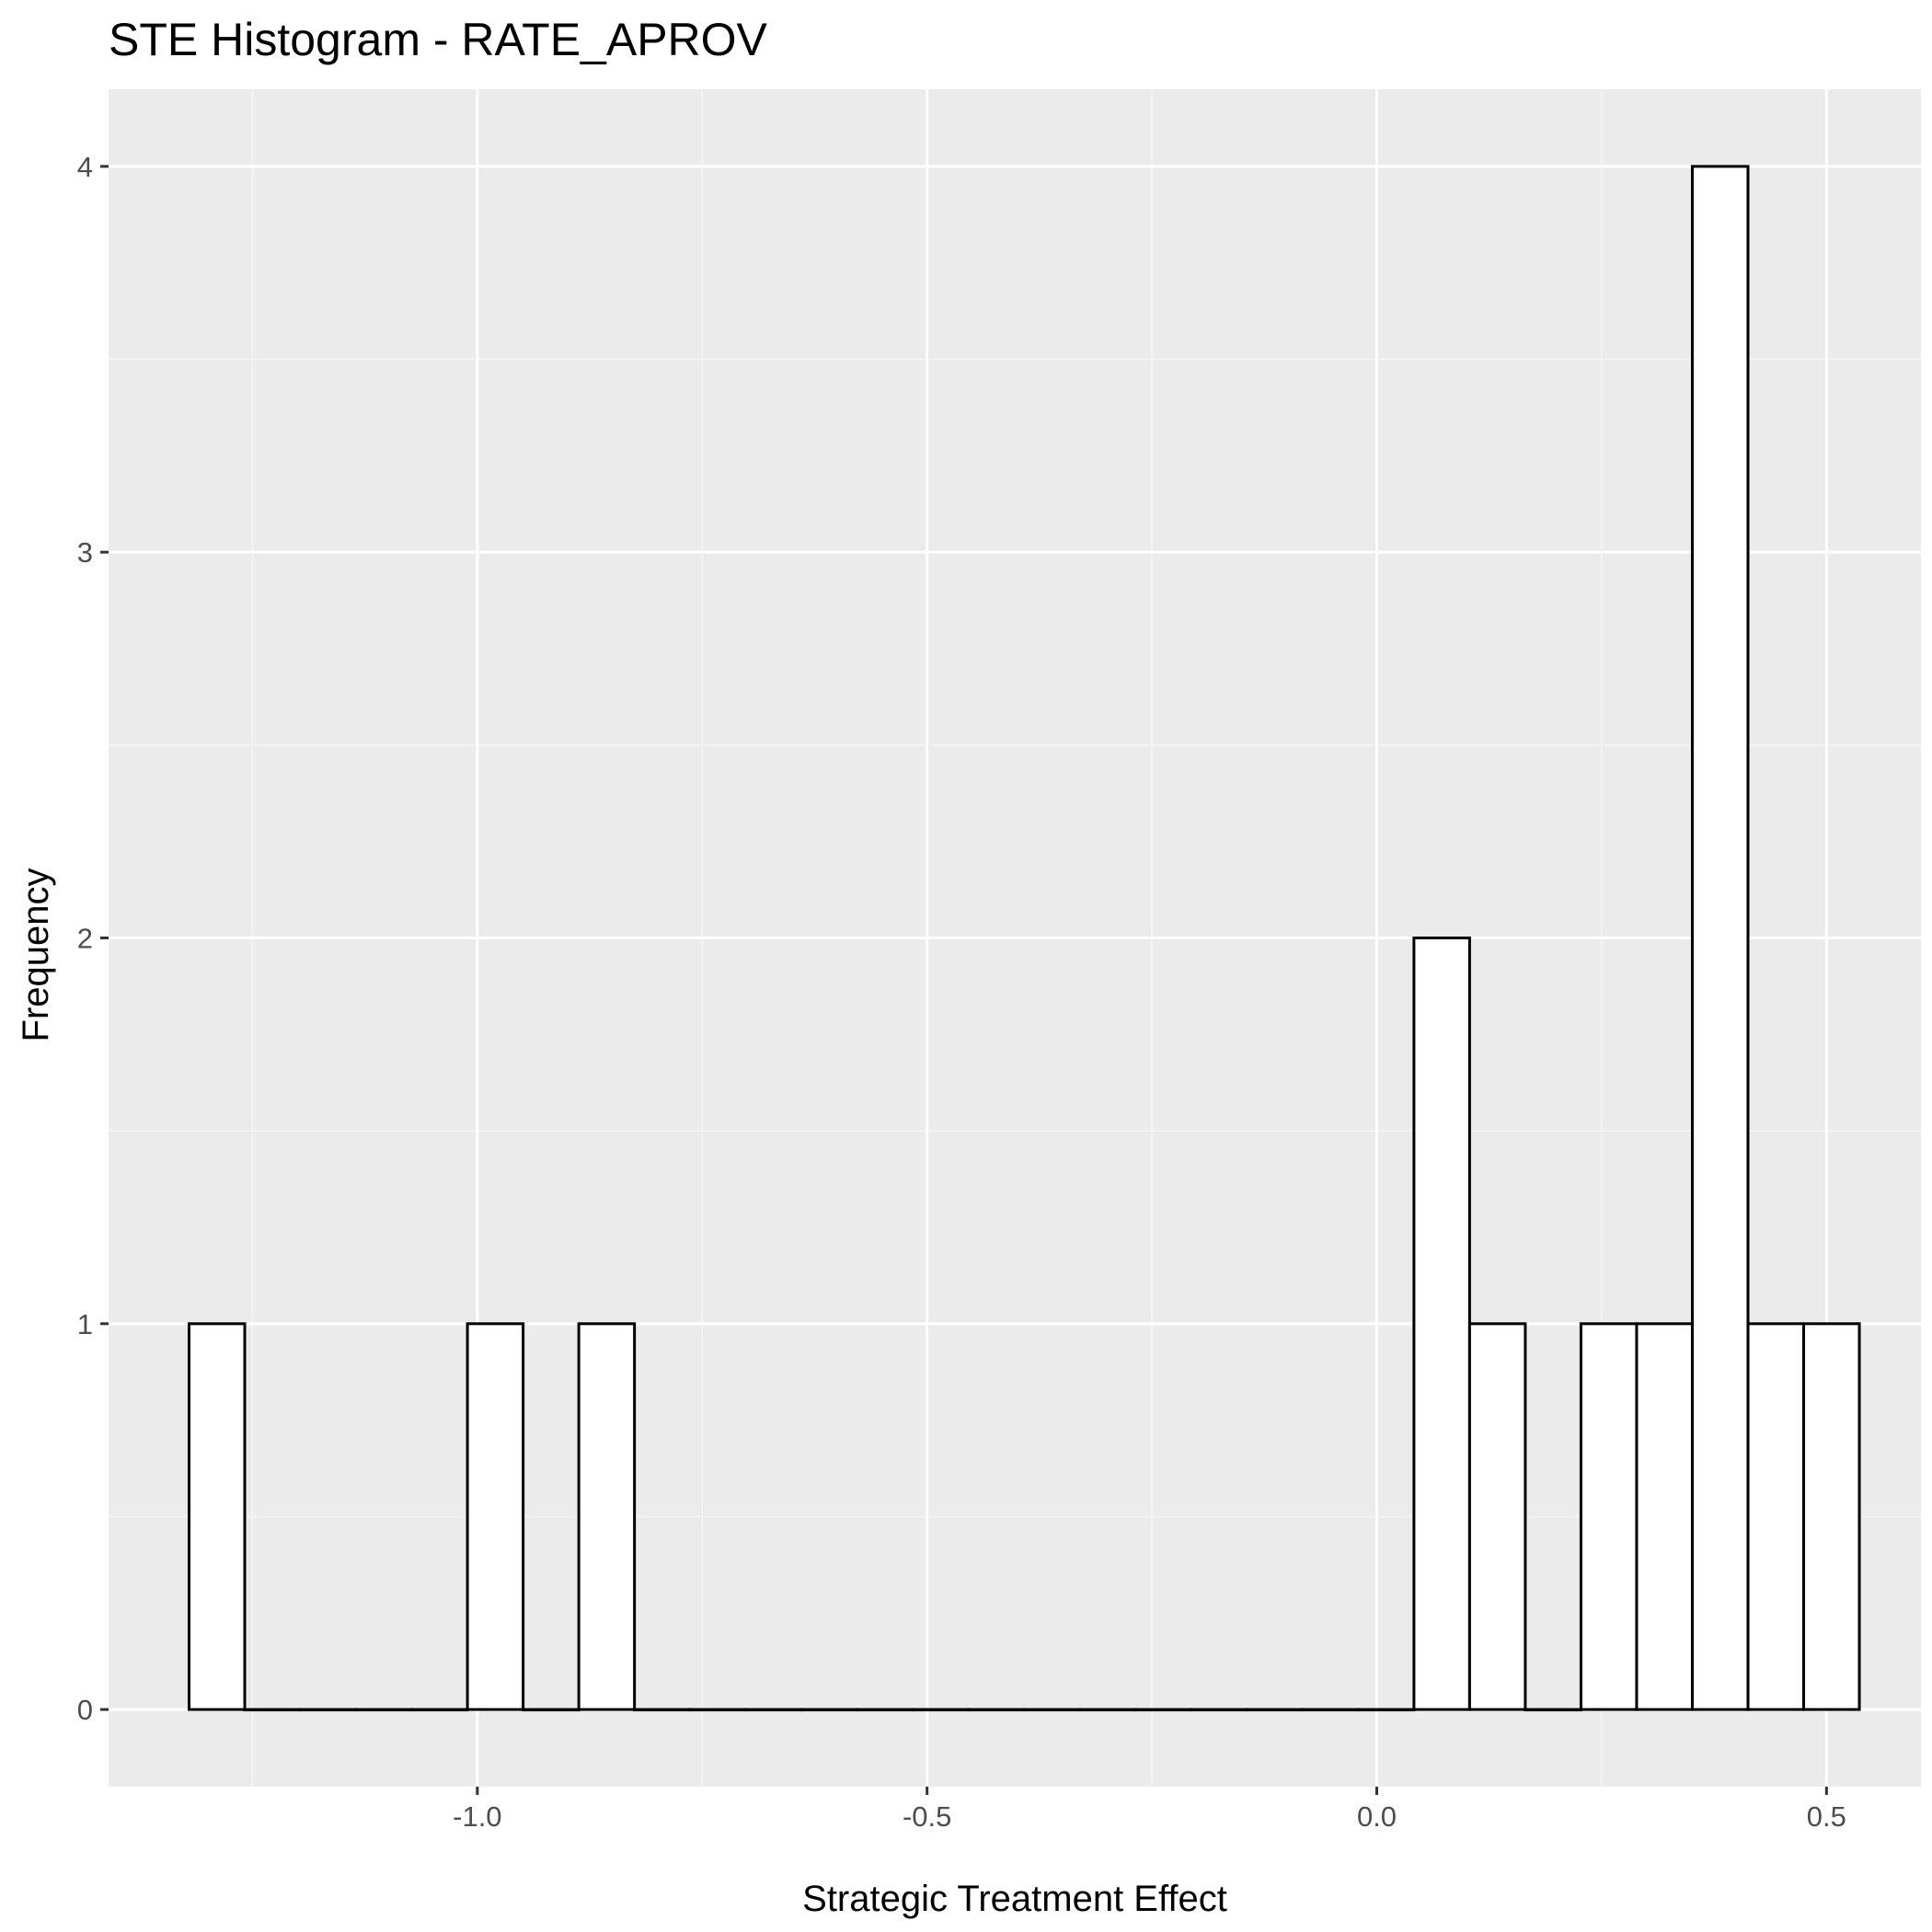 This screenshot has width=1932, height=1932. I want to click on y-tick-label: 2, so click(85, 939).